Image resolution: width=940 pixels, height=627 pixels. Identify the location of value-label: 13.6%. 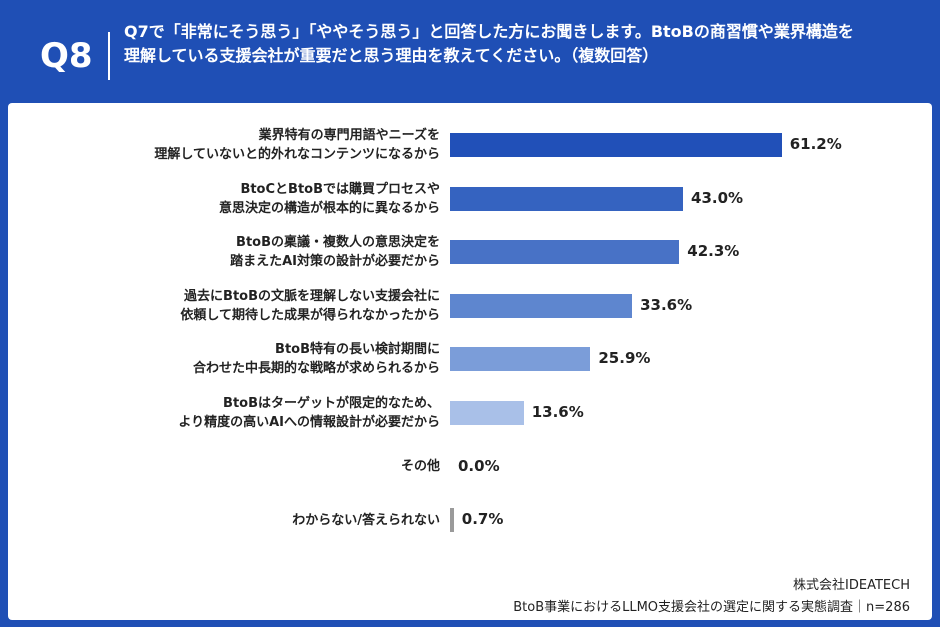
(557, 412).